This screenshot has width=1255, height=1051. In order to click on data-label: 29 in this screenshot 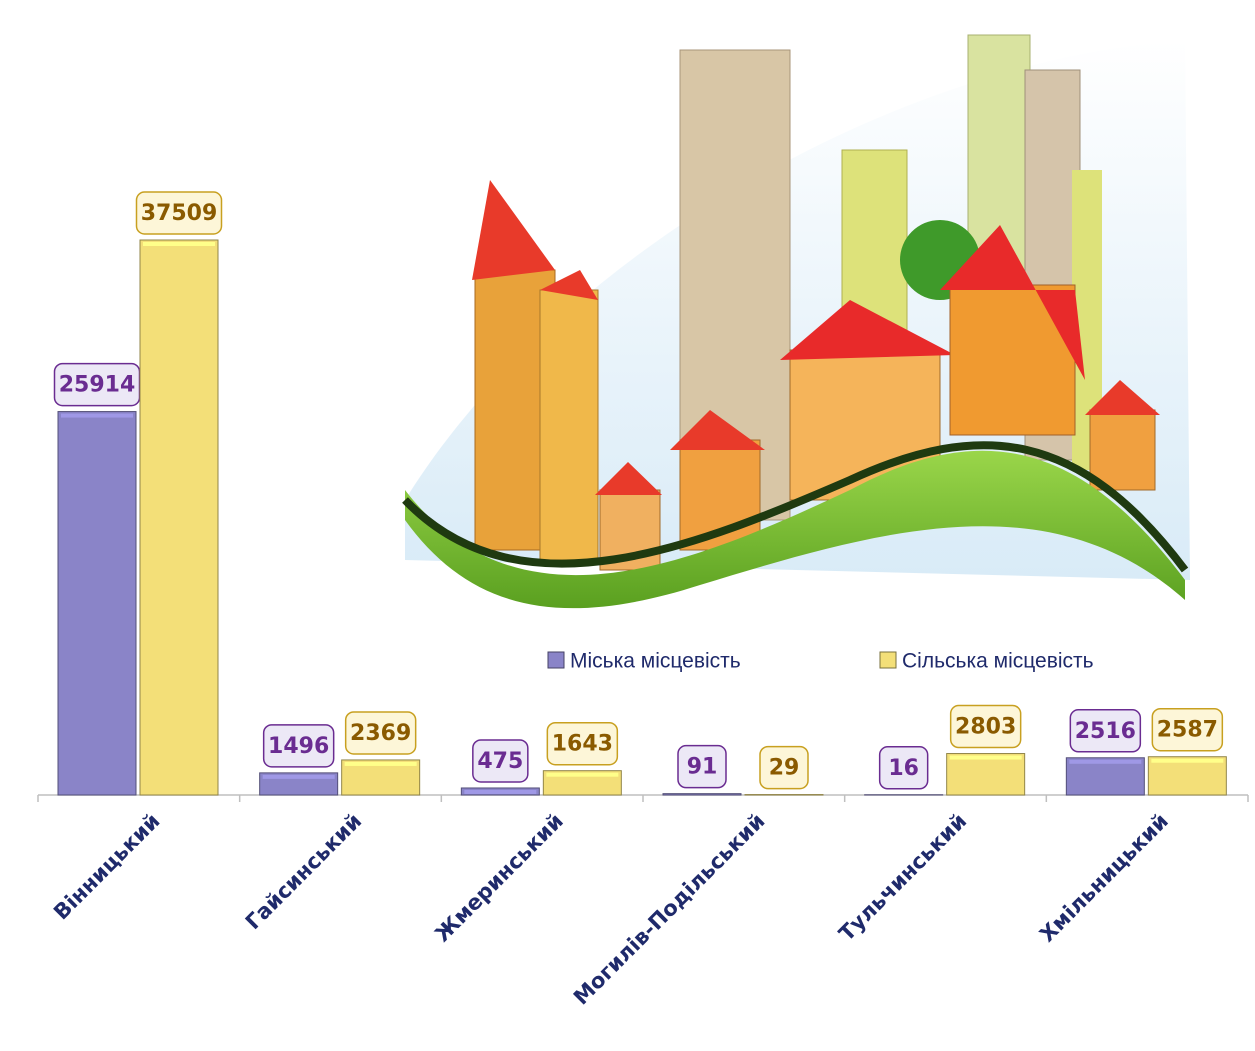, I will do `click(784, 768)`.